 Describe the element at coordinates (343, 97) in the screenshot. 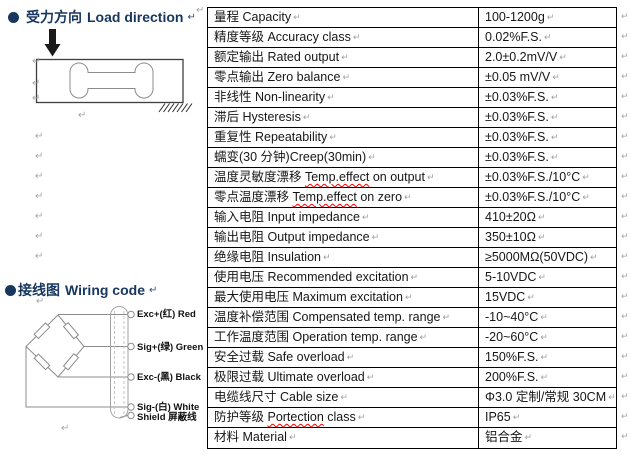

I see `spec-label: 非线性 Non-linearity ↵` at that location.